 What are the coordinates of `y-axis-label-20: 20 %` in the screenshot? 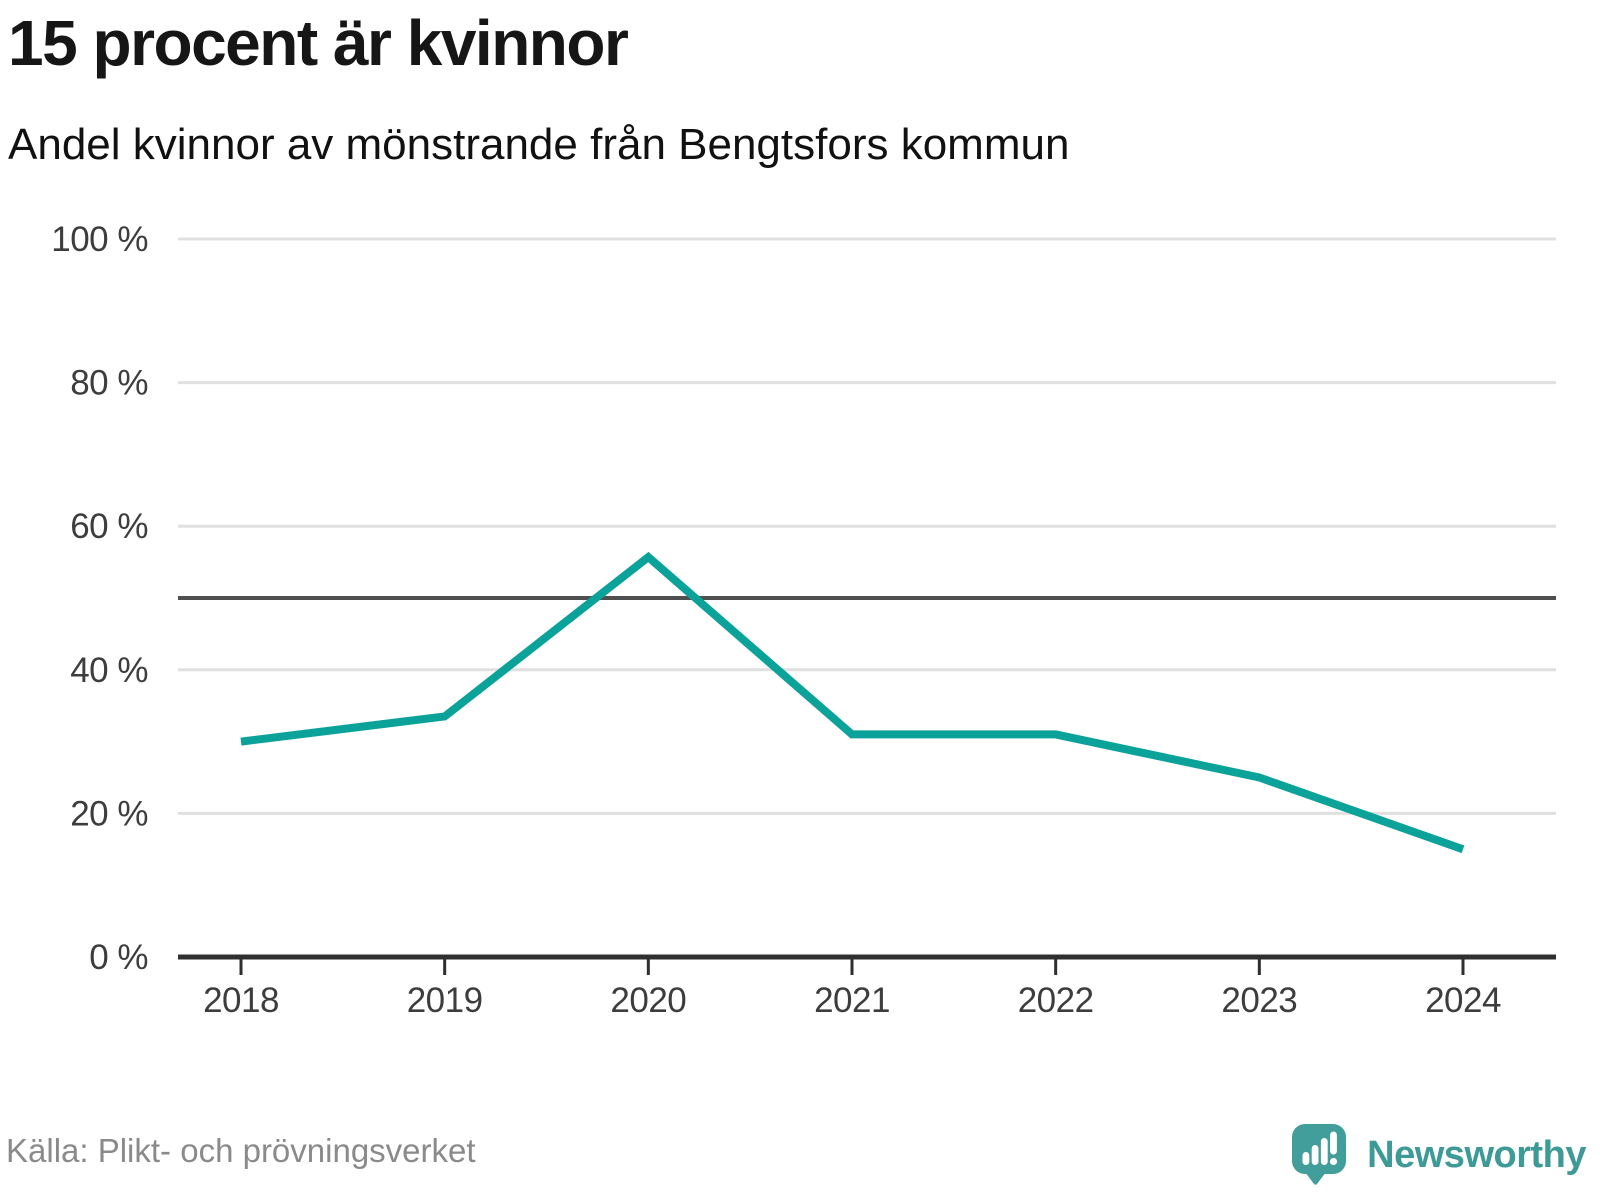 It's located at (109, 813).